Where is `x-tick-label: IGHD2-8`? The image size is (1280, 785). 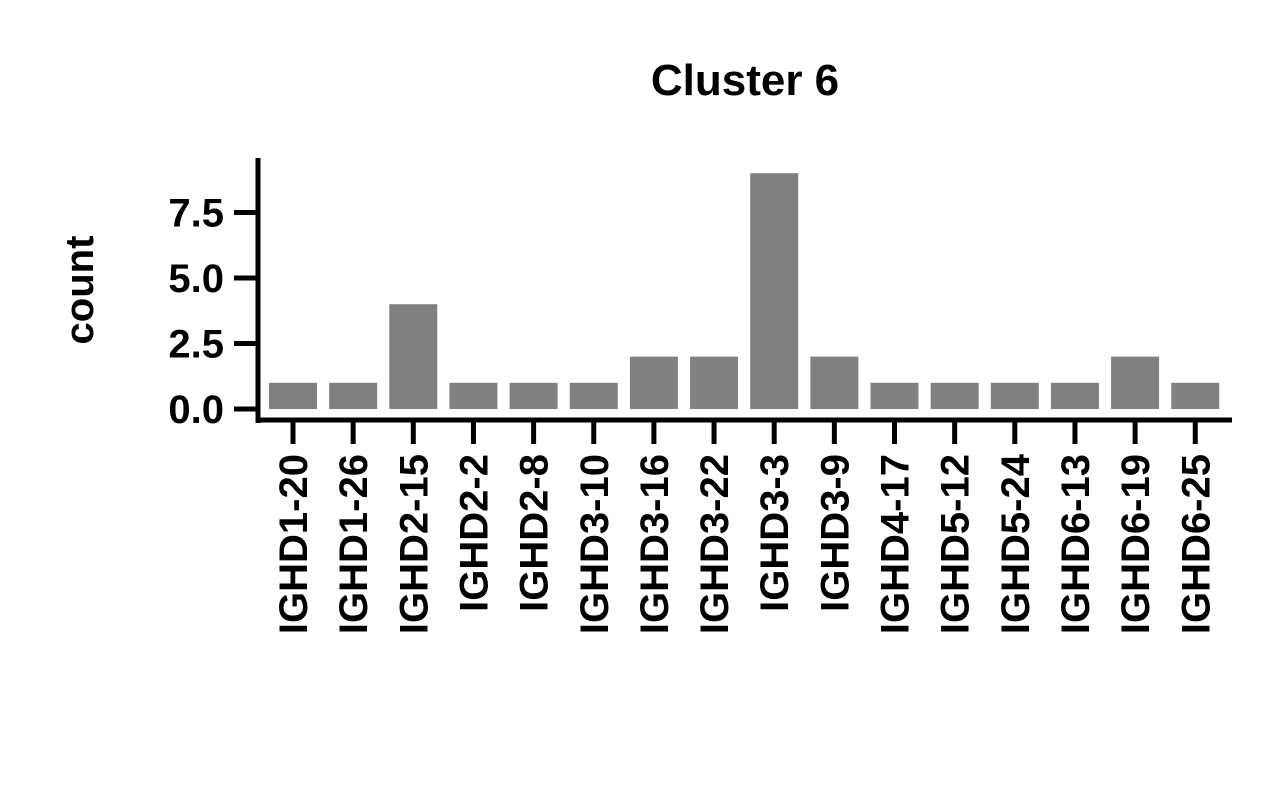
x-tick-label: IGHD2-8 is located at coordinates (535, 533).